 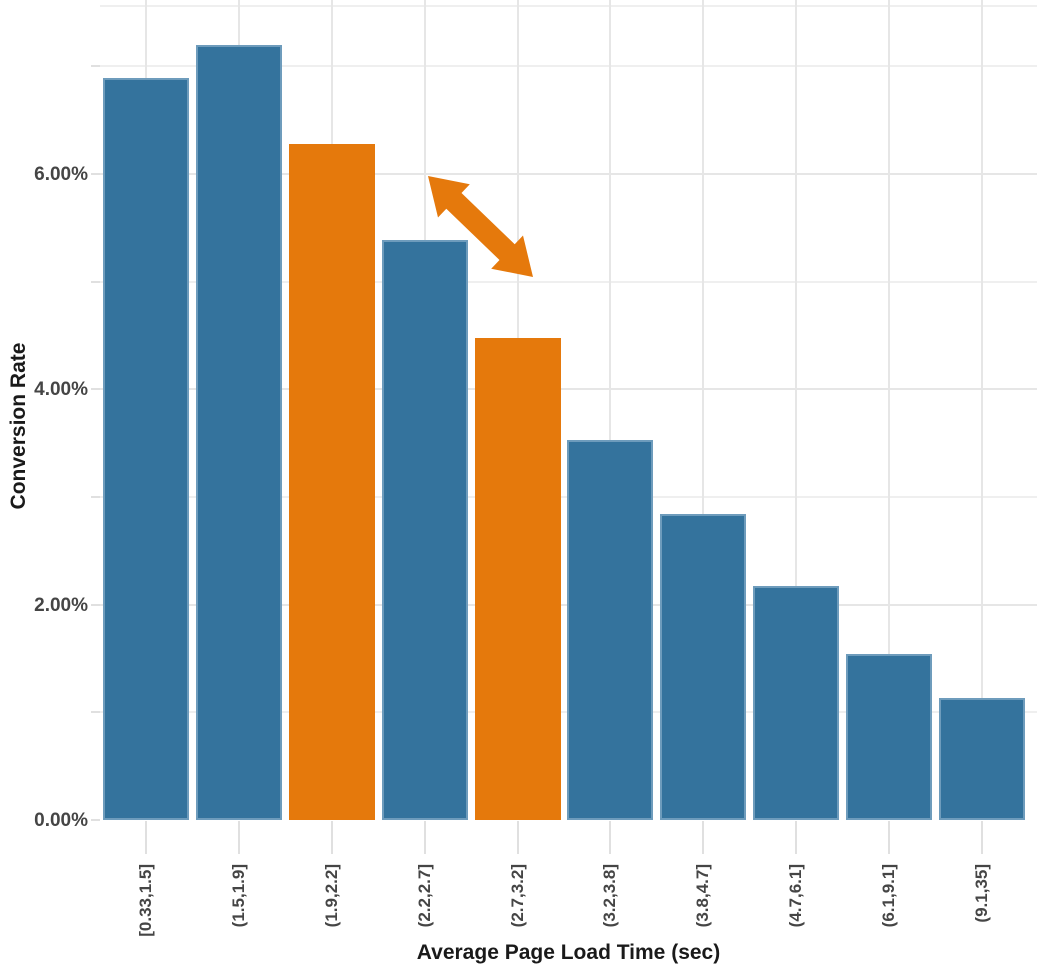 I want to click on x-tick-label-text: (3.8,4.7], so click(x=703, y=896).